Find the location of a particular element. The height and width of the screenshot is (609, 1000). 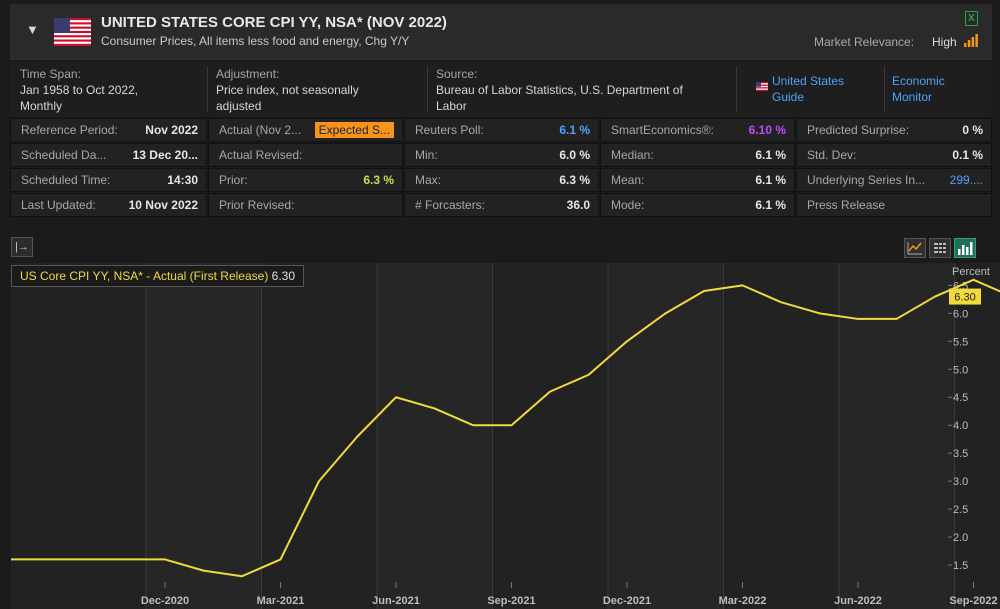

stat-scheduled-time: Scheduled Time: 14:30 is located at coordinates (108, 180).